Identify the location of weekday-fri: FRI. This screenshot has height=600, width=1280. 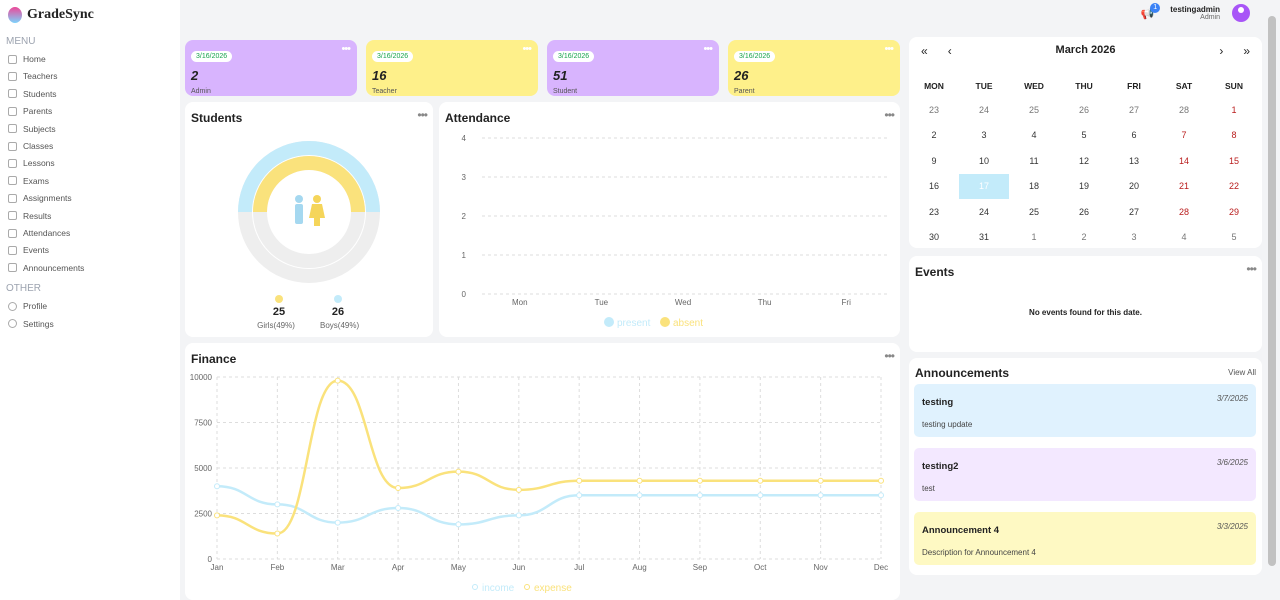
(1134, 86).